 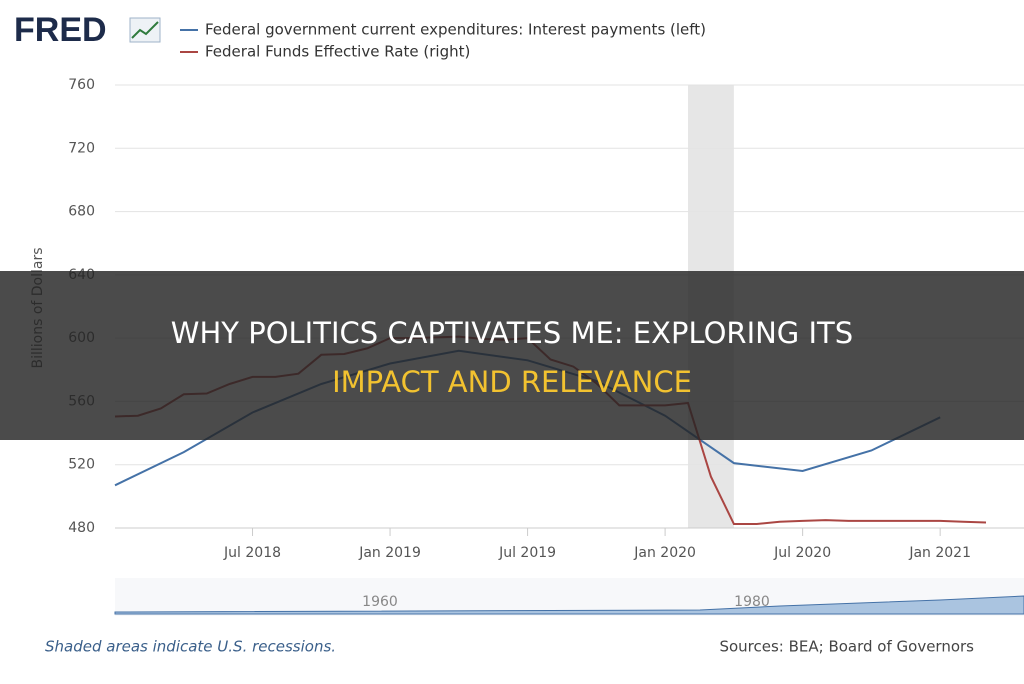 What do you see at coordinates (380, 602) in the screenshot?
I see `navigator-label: 1960` at bounding box center [380, 602].